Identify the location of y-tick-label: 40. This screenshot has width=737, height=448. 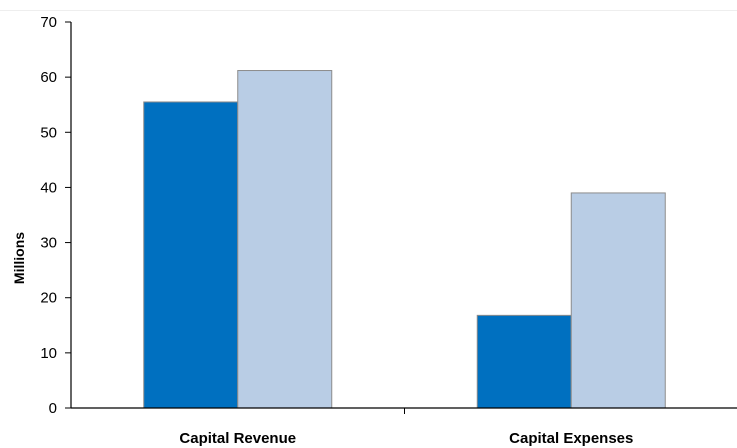
(48, 187).